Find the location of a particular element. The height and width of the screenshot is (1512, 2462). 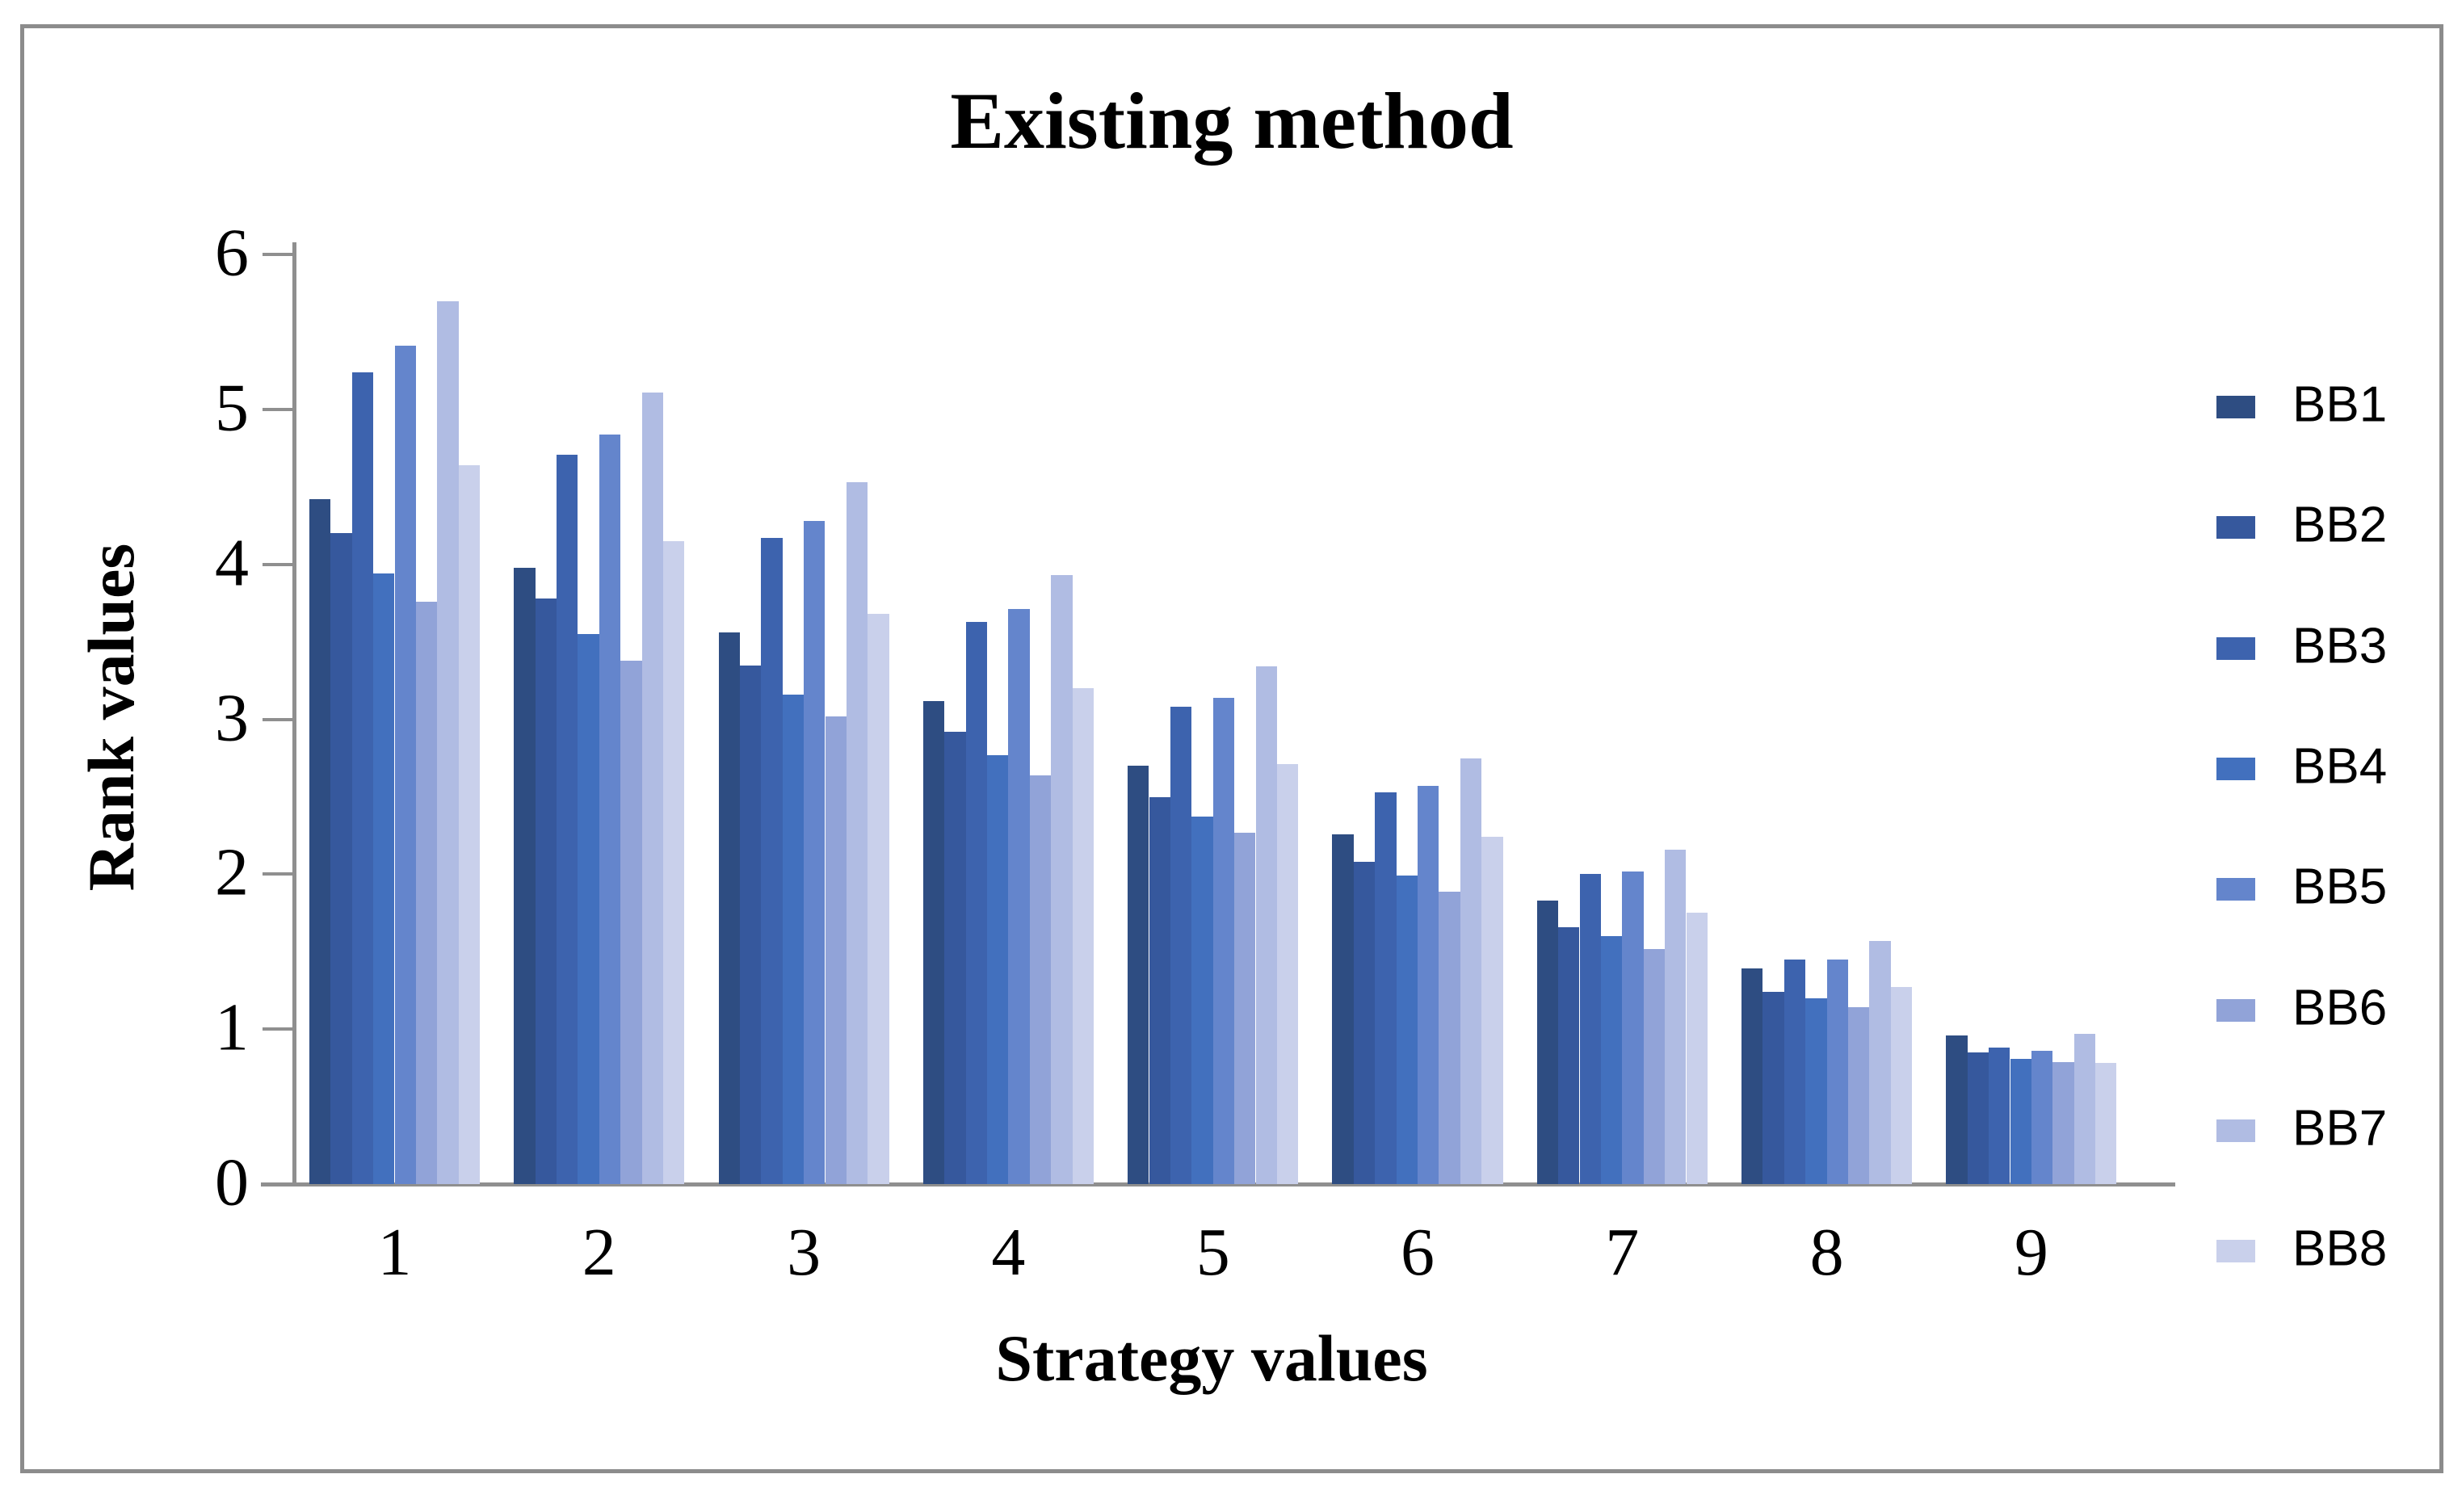

bar-BB1-group6 is located at coordinates (1343, 1009).